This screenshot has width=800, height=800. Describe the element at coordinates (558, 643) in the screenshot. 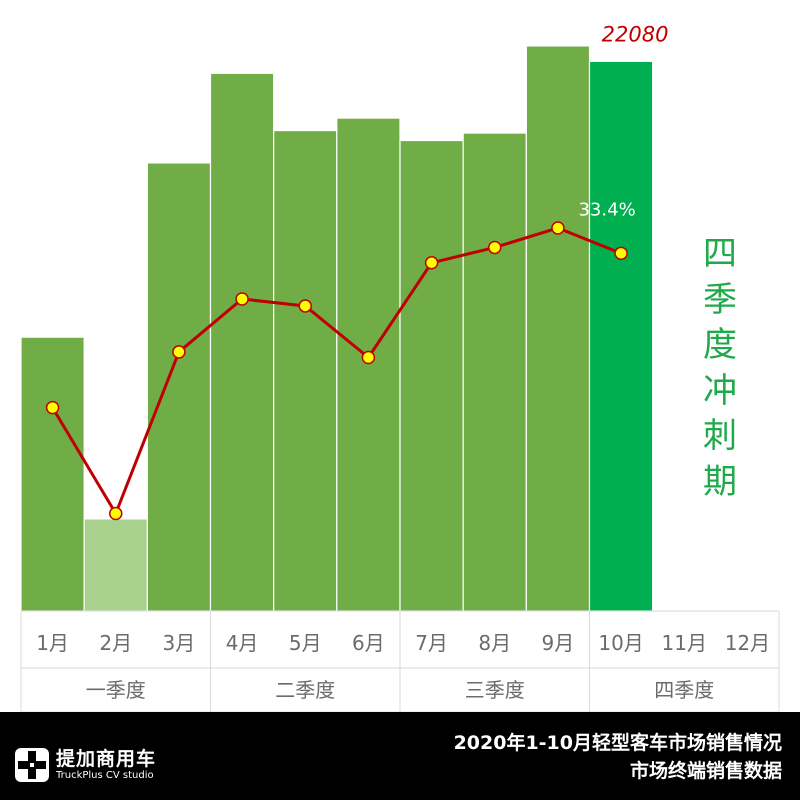

I see `month-label: 9月` at that location.